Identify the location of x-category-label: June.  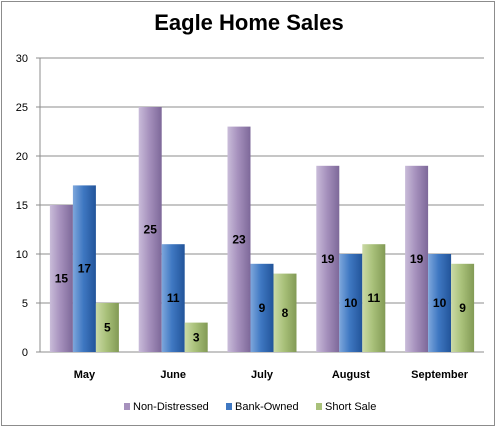
(173, 375).